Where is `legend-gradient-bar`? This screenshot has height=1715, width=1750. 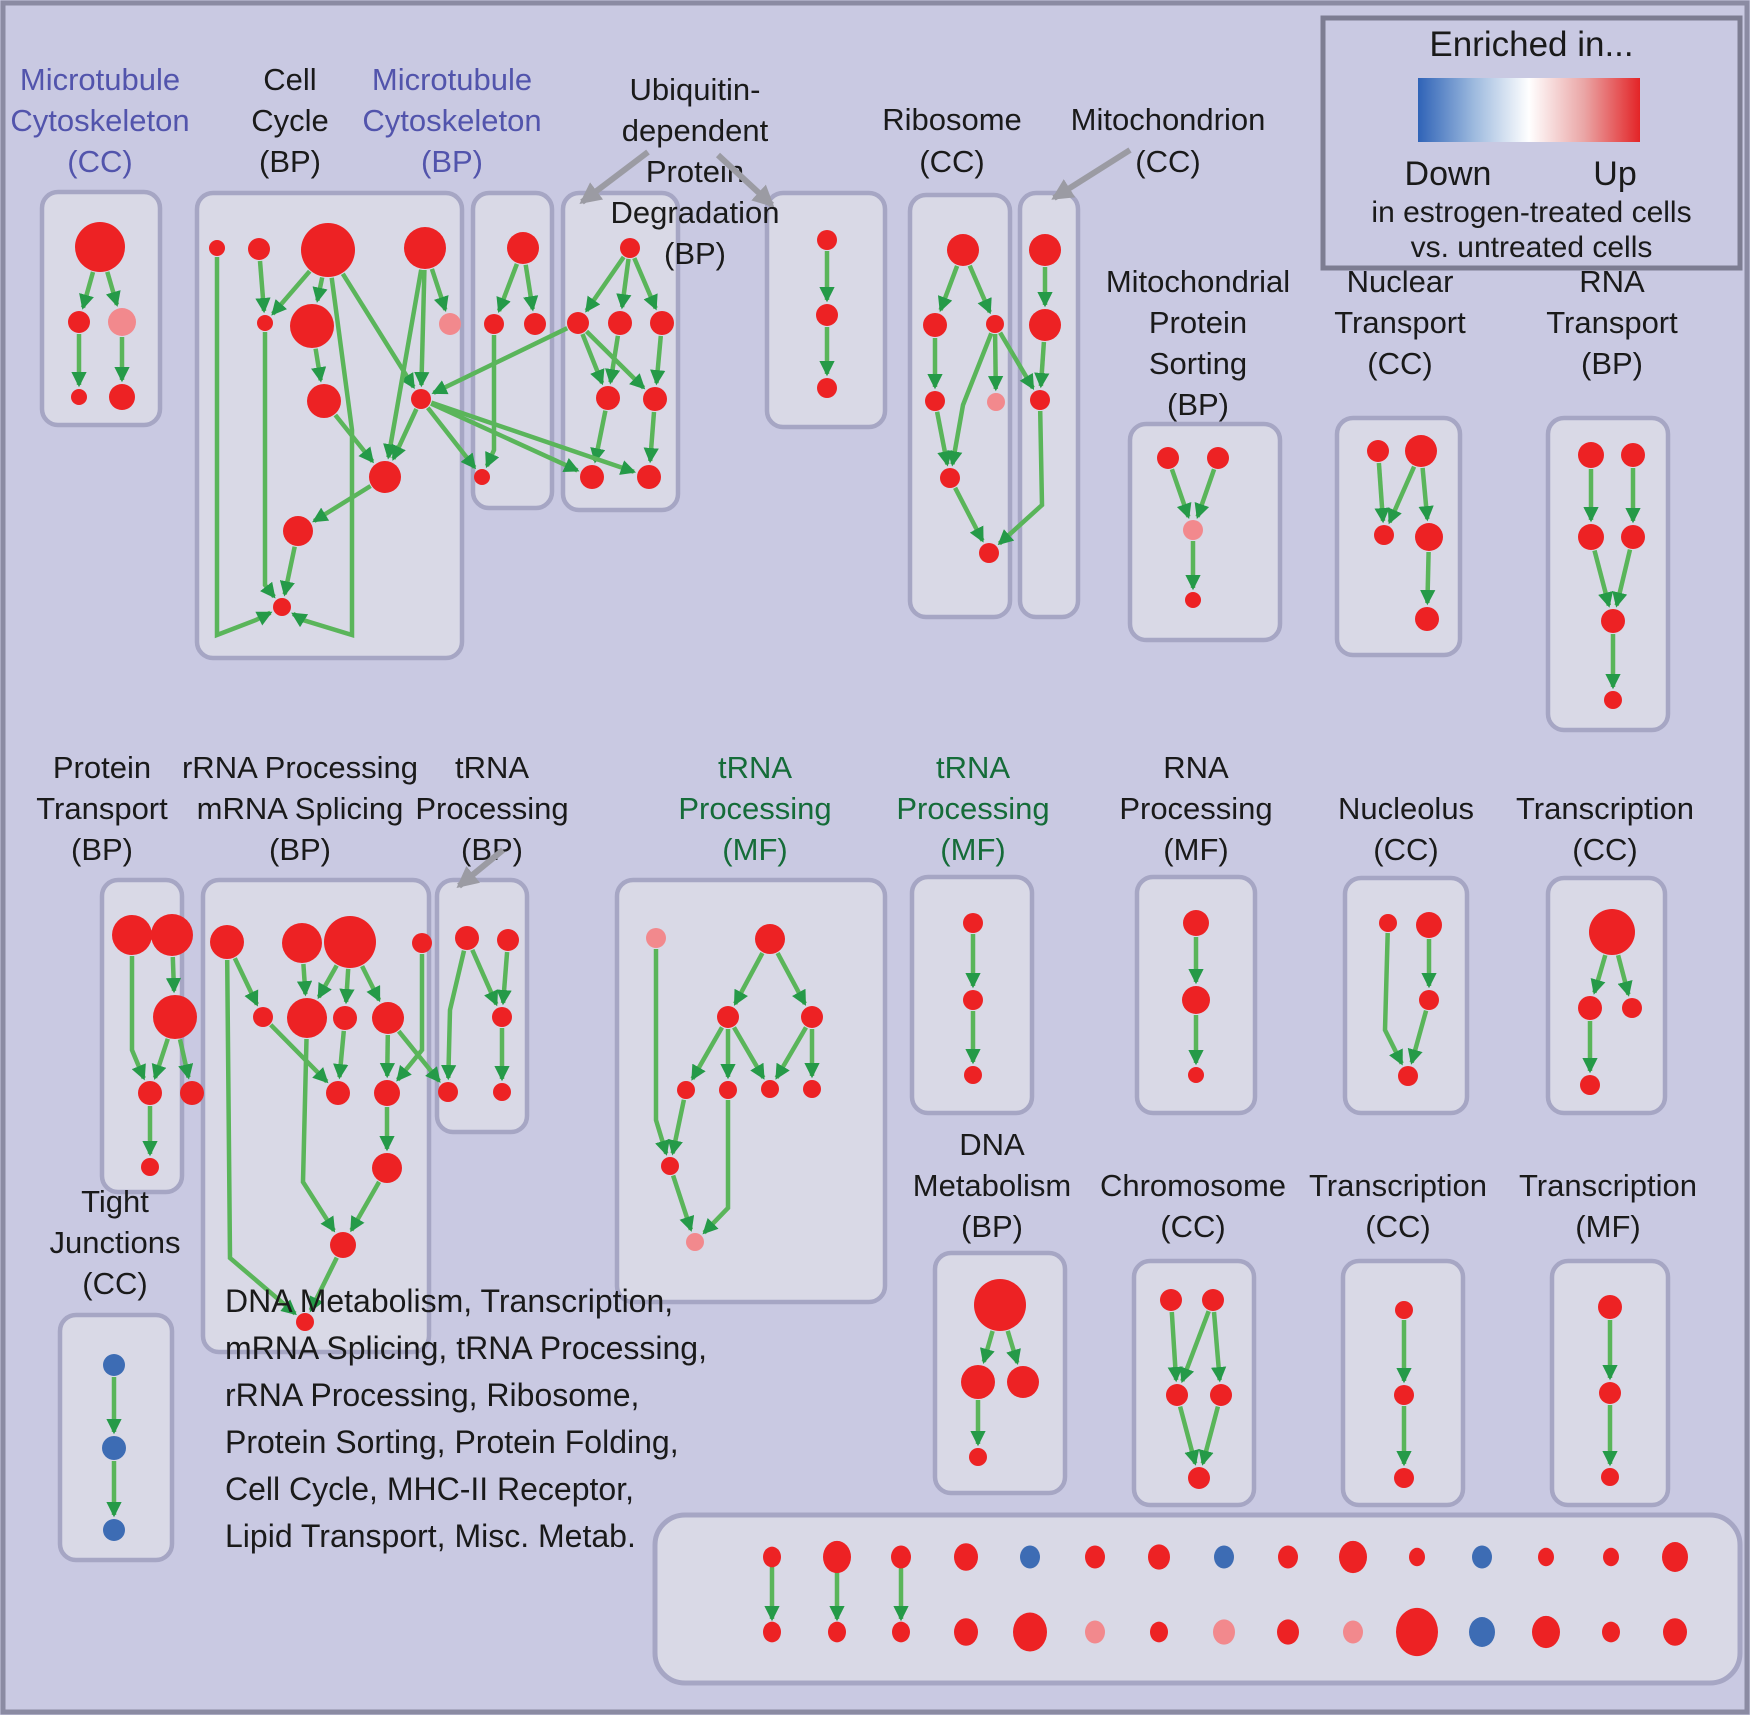
legend-gradient-bar is located at coordinates (1529, 110).